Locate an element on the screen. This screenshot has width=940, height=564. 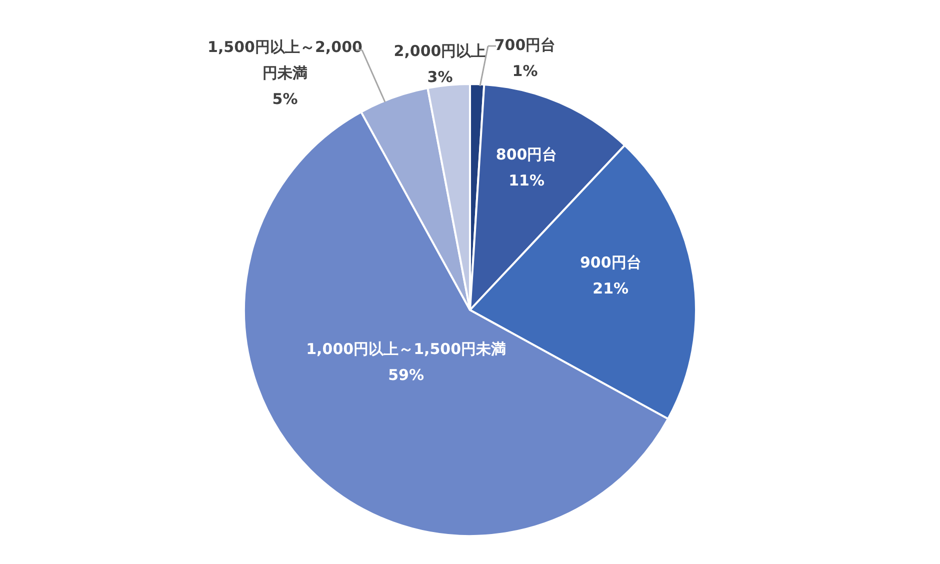
slice-label: 900円台 is located at coordinates (611, 263).